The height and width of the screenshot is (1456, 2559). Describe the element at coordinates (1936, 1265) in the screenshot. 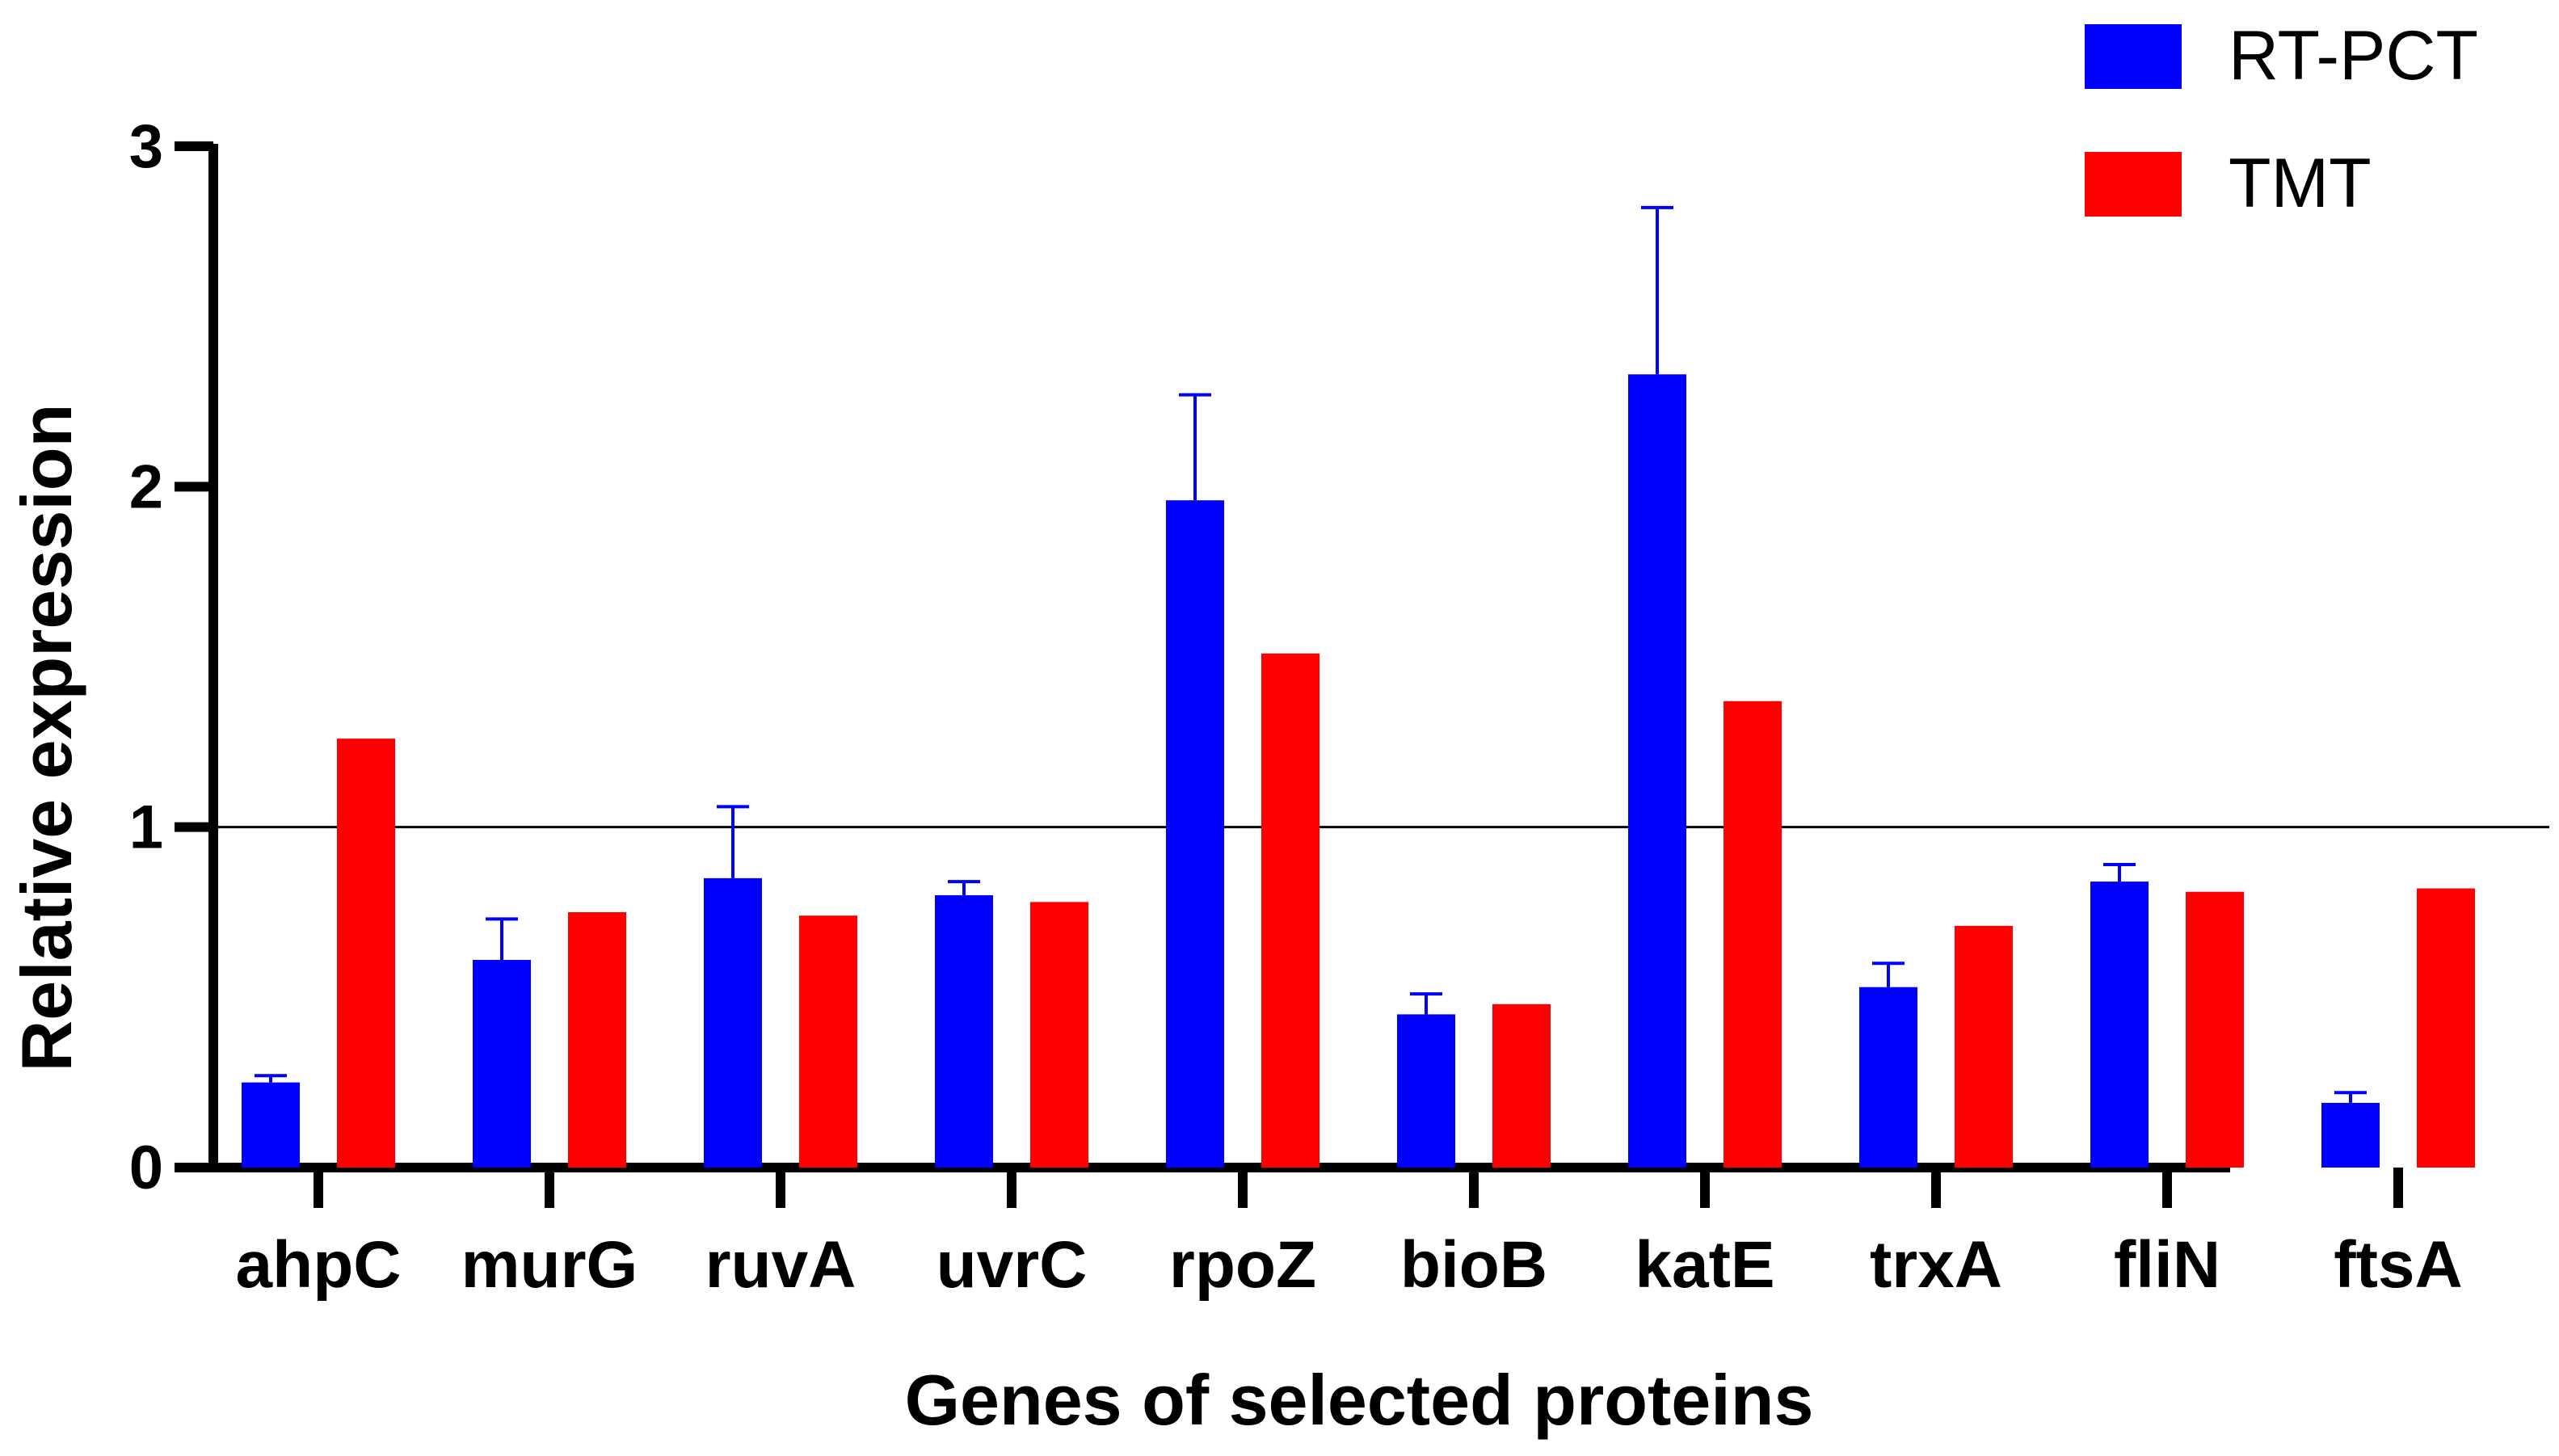

I see `x-tick-label-trxA: trxA` at that location.